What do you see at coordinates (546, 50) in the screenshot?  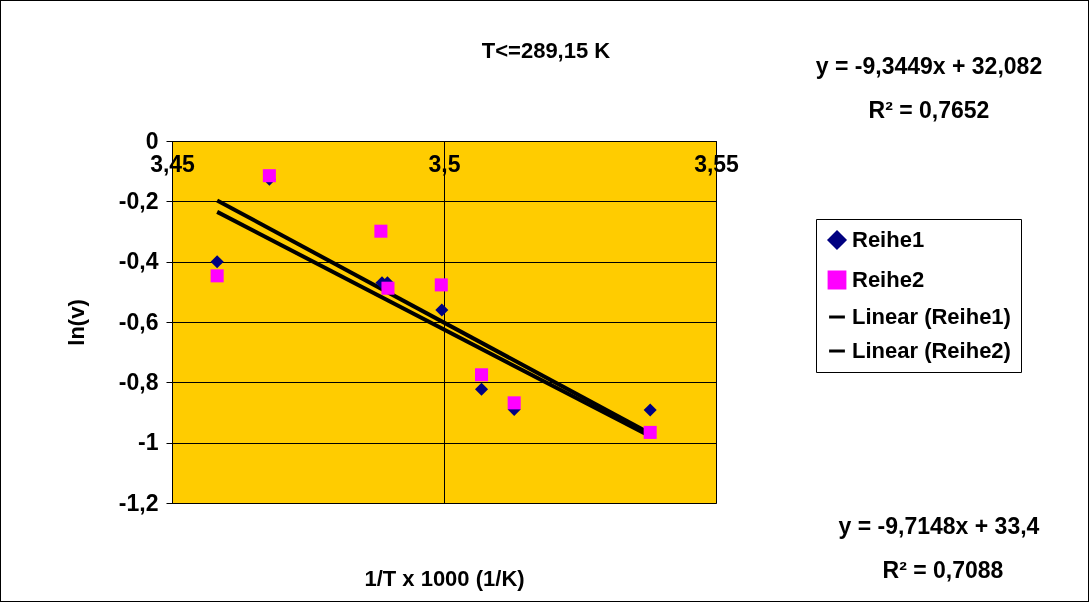 I see `chart-title: T<=289,15 K` at bounding box center [546, 50].